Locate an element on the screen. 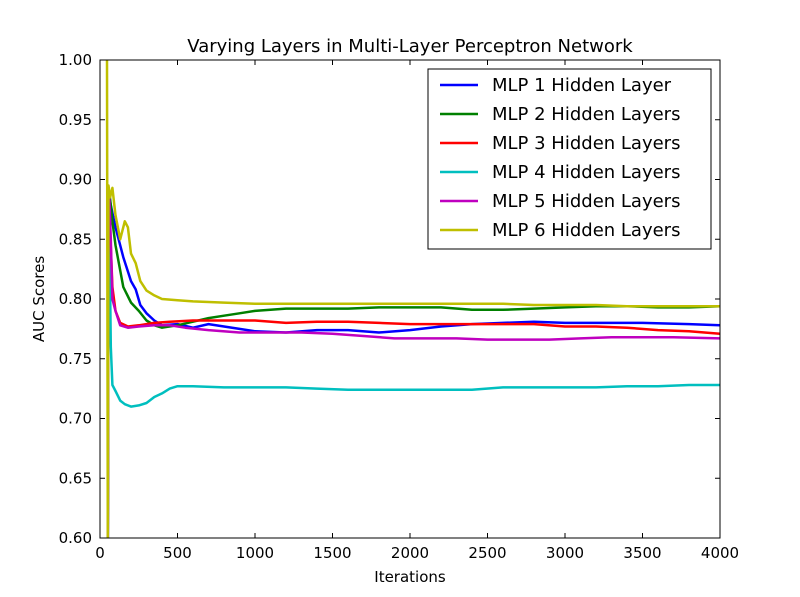 The image size is (800, 597). y-tick-label: 0.65 is located at coordinates (75, 478).